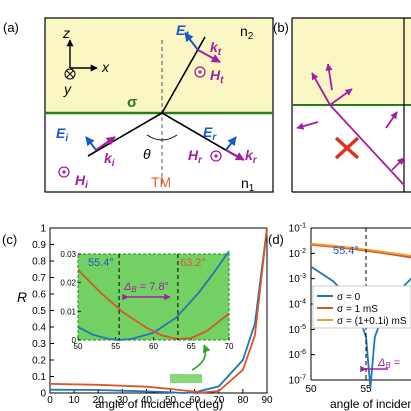 The image size is (411, 411). What do you see at coordinates (50, 400) in the screenshot?
I see `c-xtick-label: 0` at bounding box center [50, 400].